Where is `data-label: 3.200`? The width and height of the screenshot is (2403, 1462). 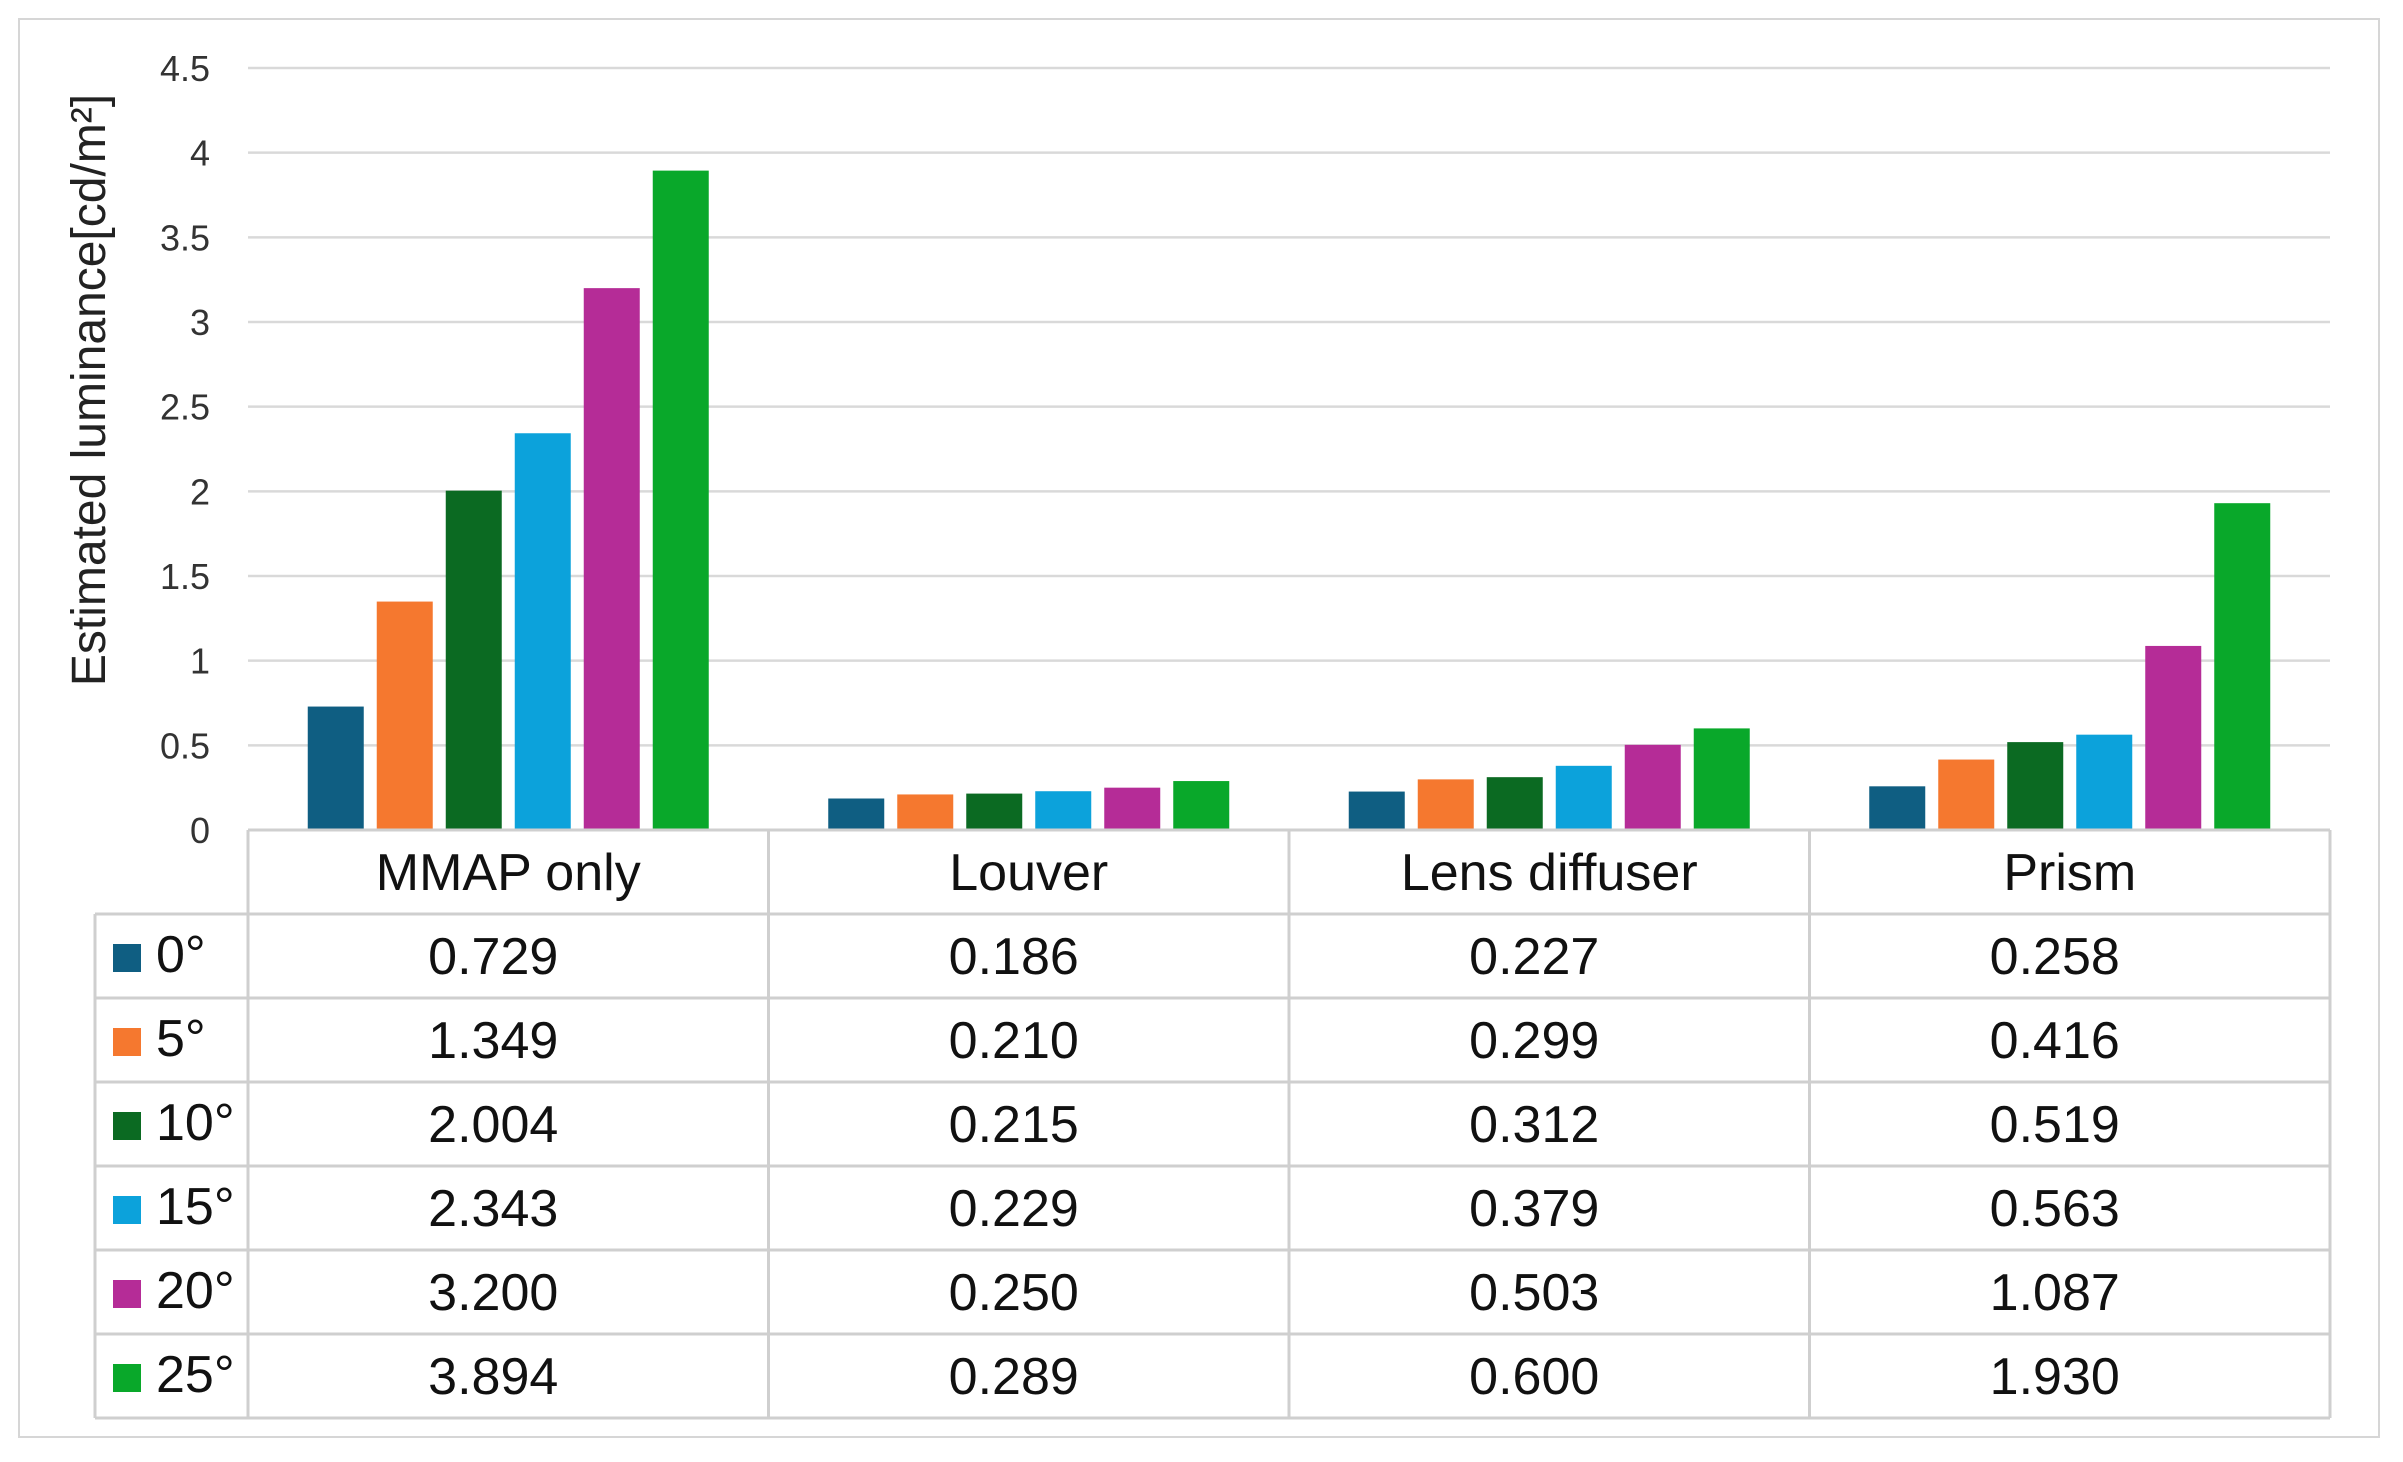 data-label: 3.200 is located at coordinates (493, 1293).